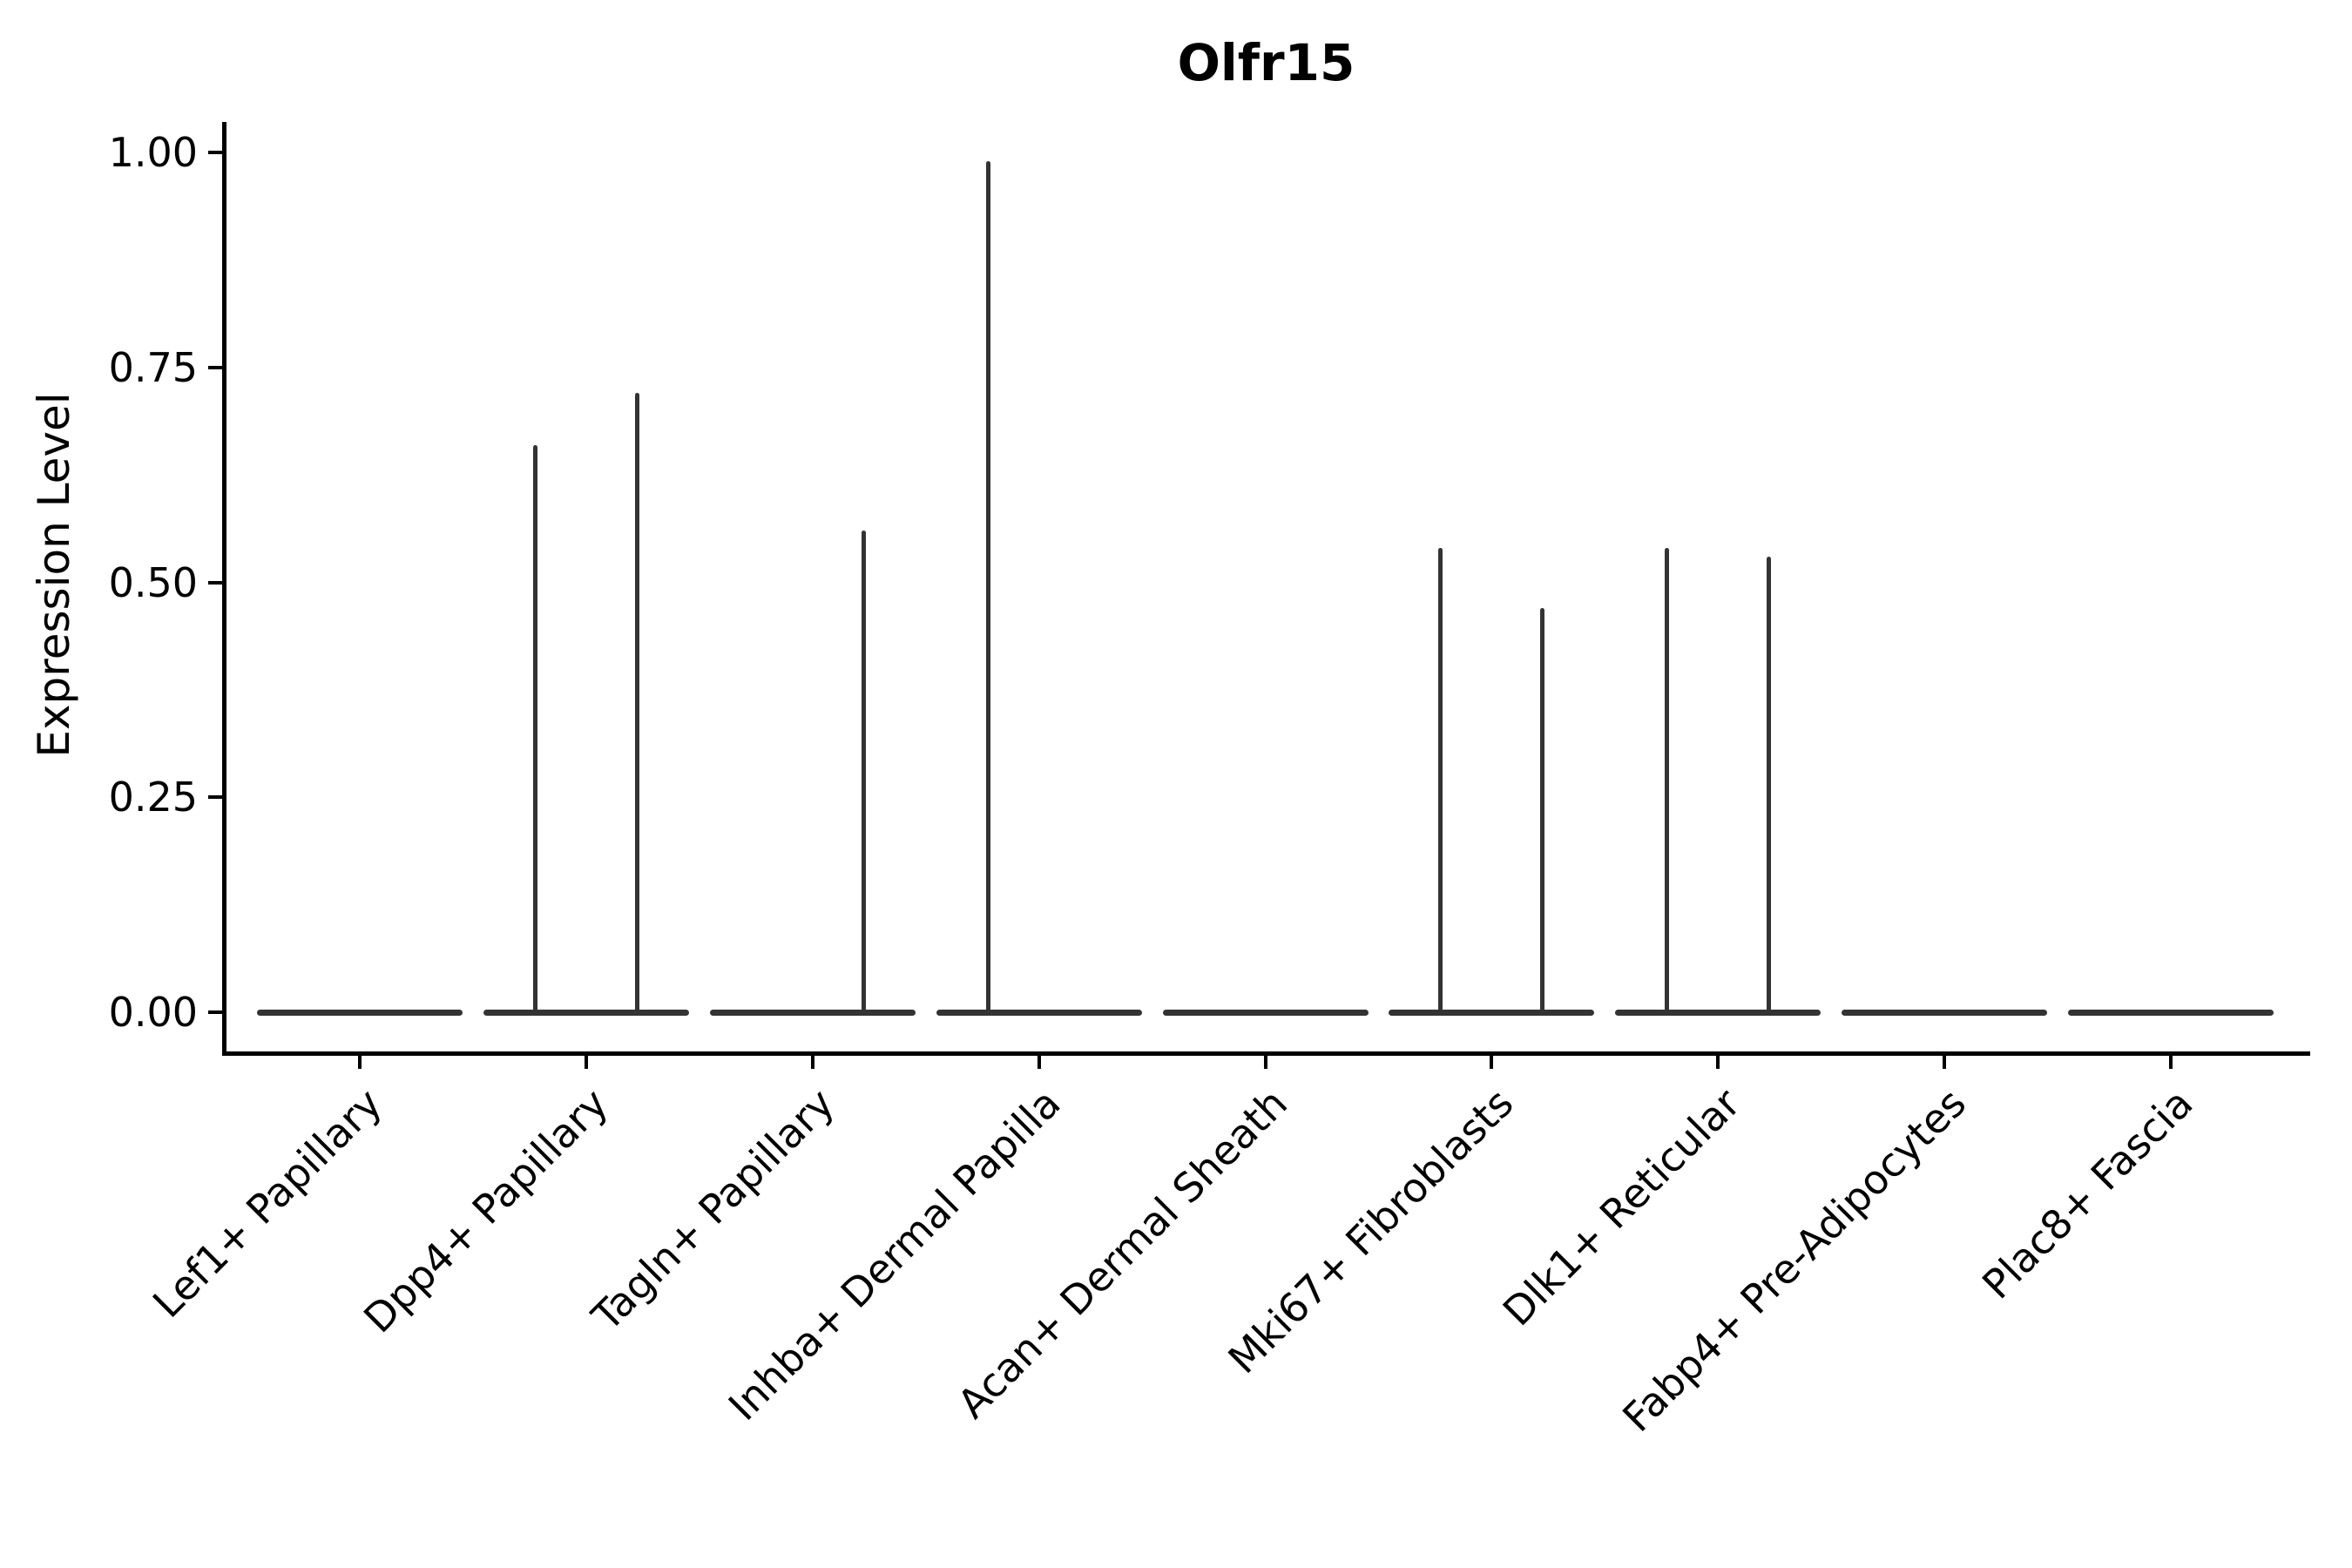 Image resolution: width=2352 pixels, height=1568 pixels. Describe the element at coordinates (153, 797) in the screenshot. I see `y-tick-label: 0.25` at that location.